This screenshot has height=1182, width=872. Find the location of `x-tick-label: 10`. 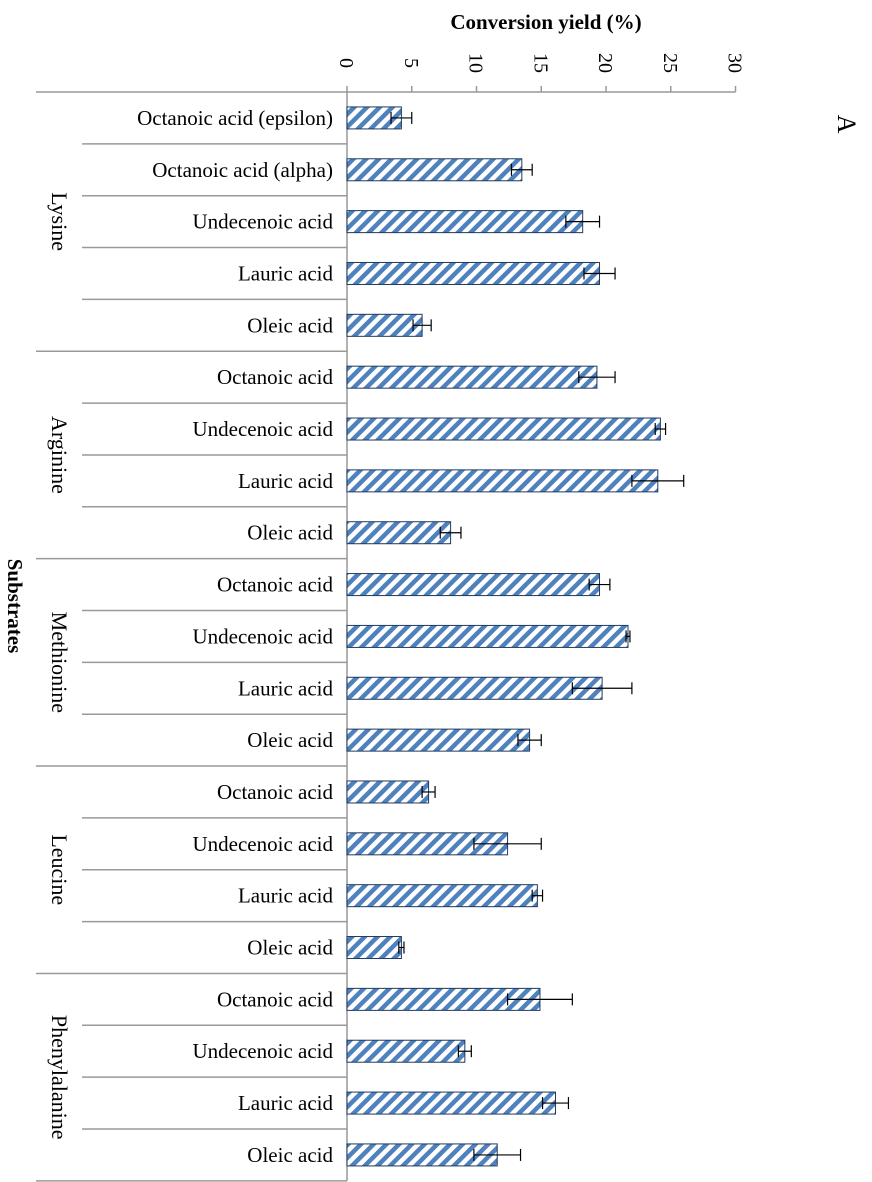

x-tick-label: 10 is located at coordinates (476, 63).